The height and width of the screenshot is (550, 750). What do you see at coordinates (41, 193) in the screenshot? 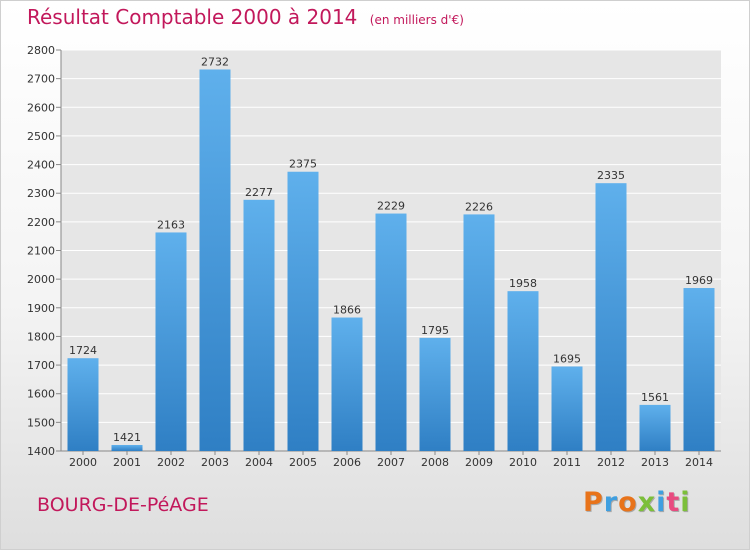
I see `y-tick-label: 2300` at bounding box center [41, 193].